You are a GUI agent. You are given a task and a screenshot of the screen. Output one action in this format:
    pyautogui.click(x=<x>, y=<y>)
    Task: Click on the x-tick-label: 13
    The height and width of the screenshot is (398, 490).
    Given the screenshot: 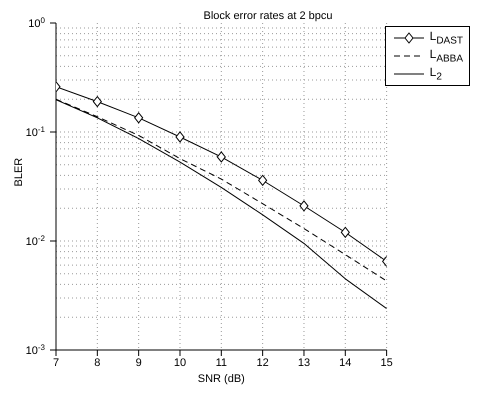 What is the action you would take?
    pyautogui.click(x=304, y=362)
    